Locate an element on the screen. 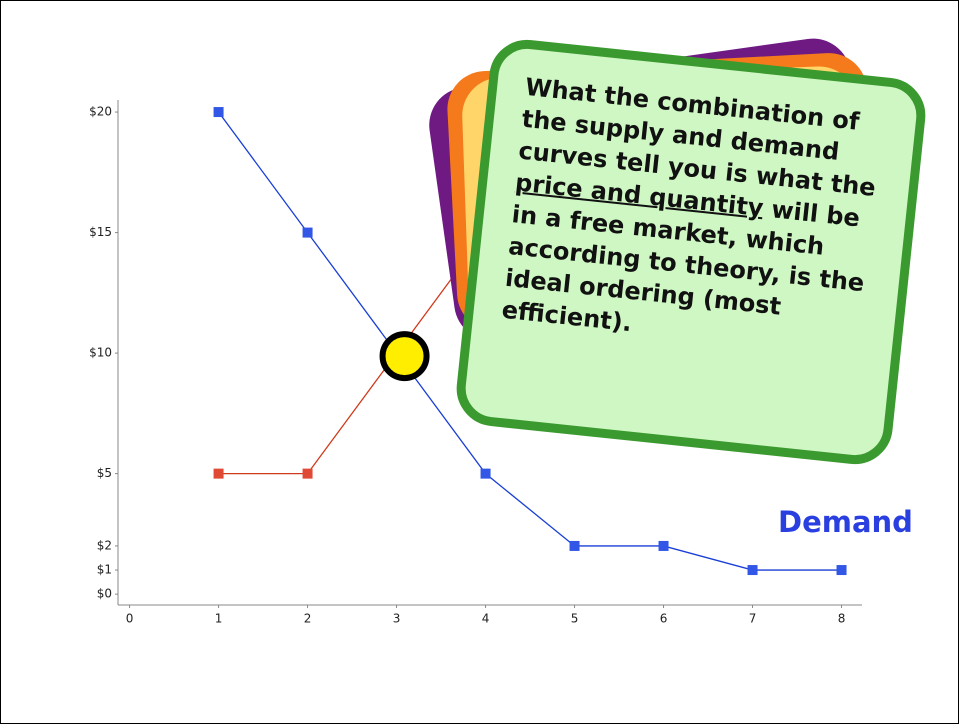  x-tick-label: 2 is located at coordinates (308, 619).